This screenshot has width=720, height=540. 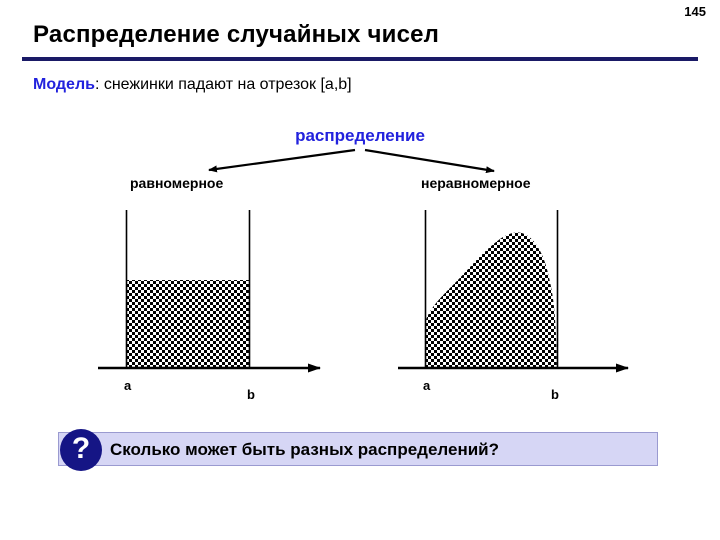 I want to click on branch-arrow-left, so click(x=282, y=160).